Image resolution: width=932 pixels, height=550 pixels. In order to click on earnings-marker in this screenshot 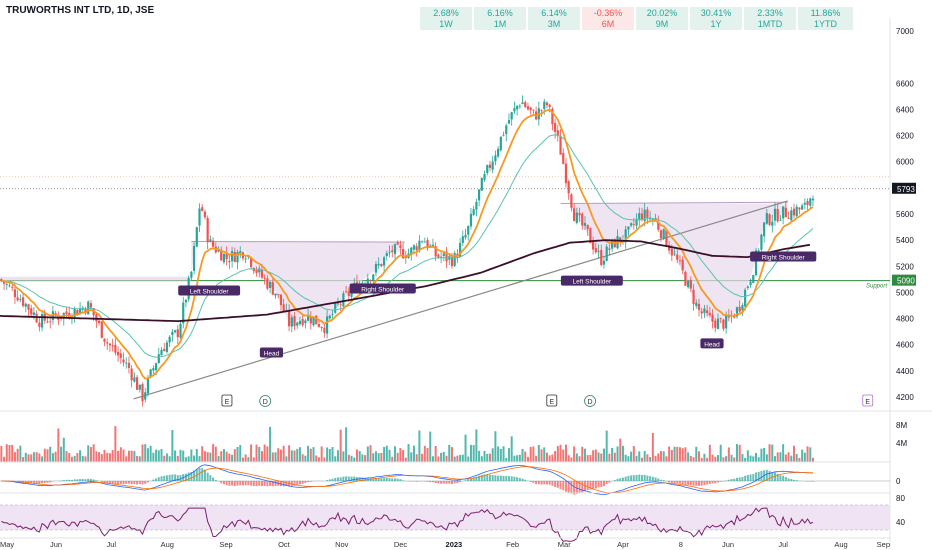, I will do `click(868, 400)`.